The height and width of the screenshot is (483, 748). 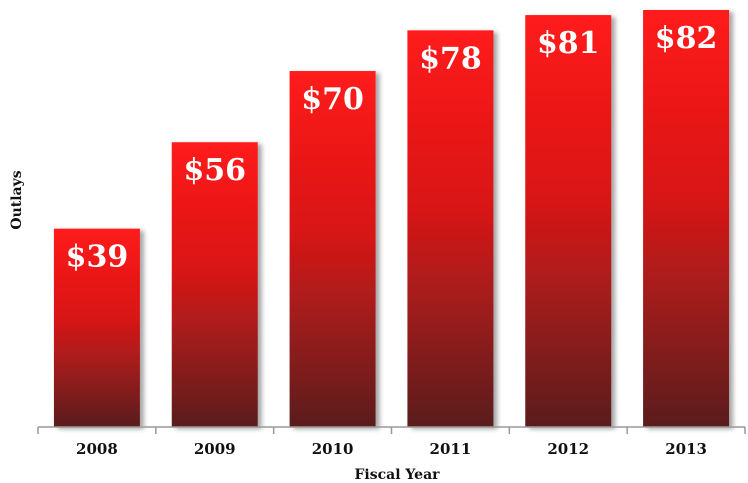 What do you see at coordinates (391, 449) in the screenshot?
I see `x-tick-labels-layer: 2008 2009 2010 2011 2012 2013` at bounding box center [391, 449].